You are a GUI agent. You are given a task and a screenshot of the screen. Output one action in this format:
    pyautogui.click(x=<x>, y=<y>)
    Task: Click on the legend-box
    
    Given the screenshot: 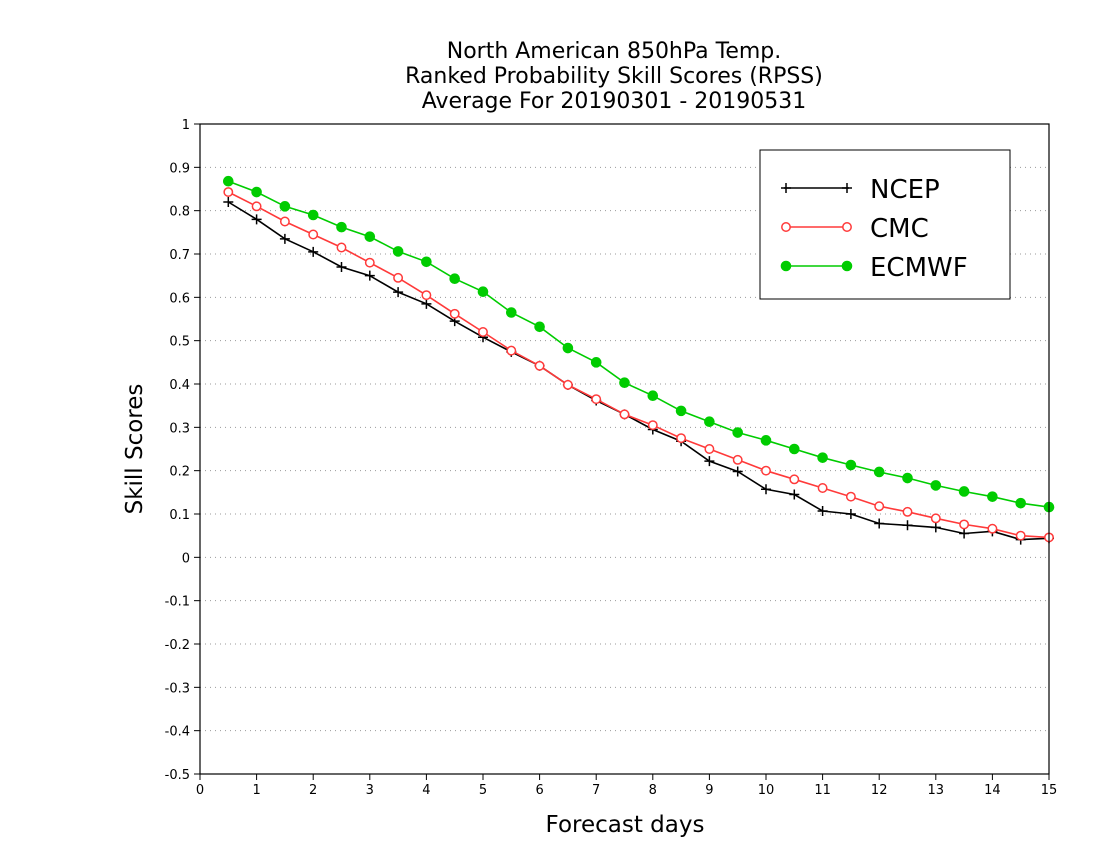 What is the action you would take?
    pyautogui.click(x=885, y=224)
    